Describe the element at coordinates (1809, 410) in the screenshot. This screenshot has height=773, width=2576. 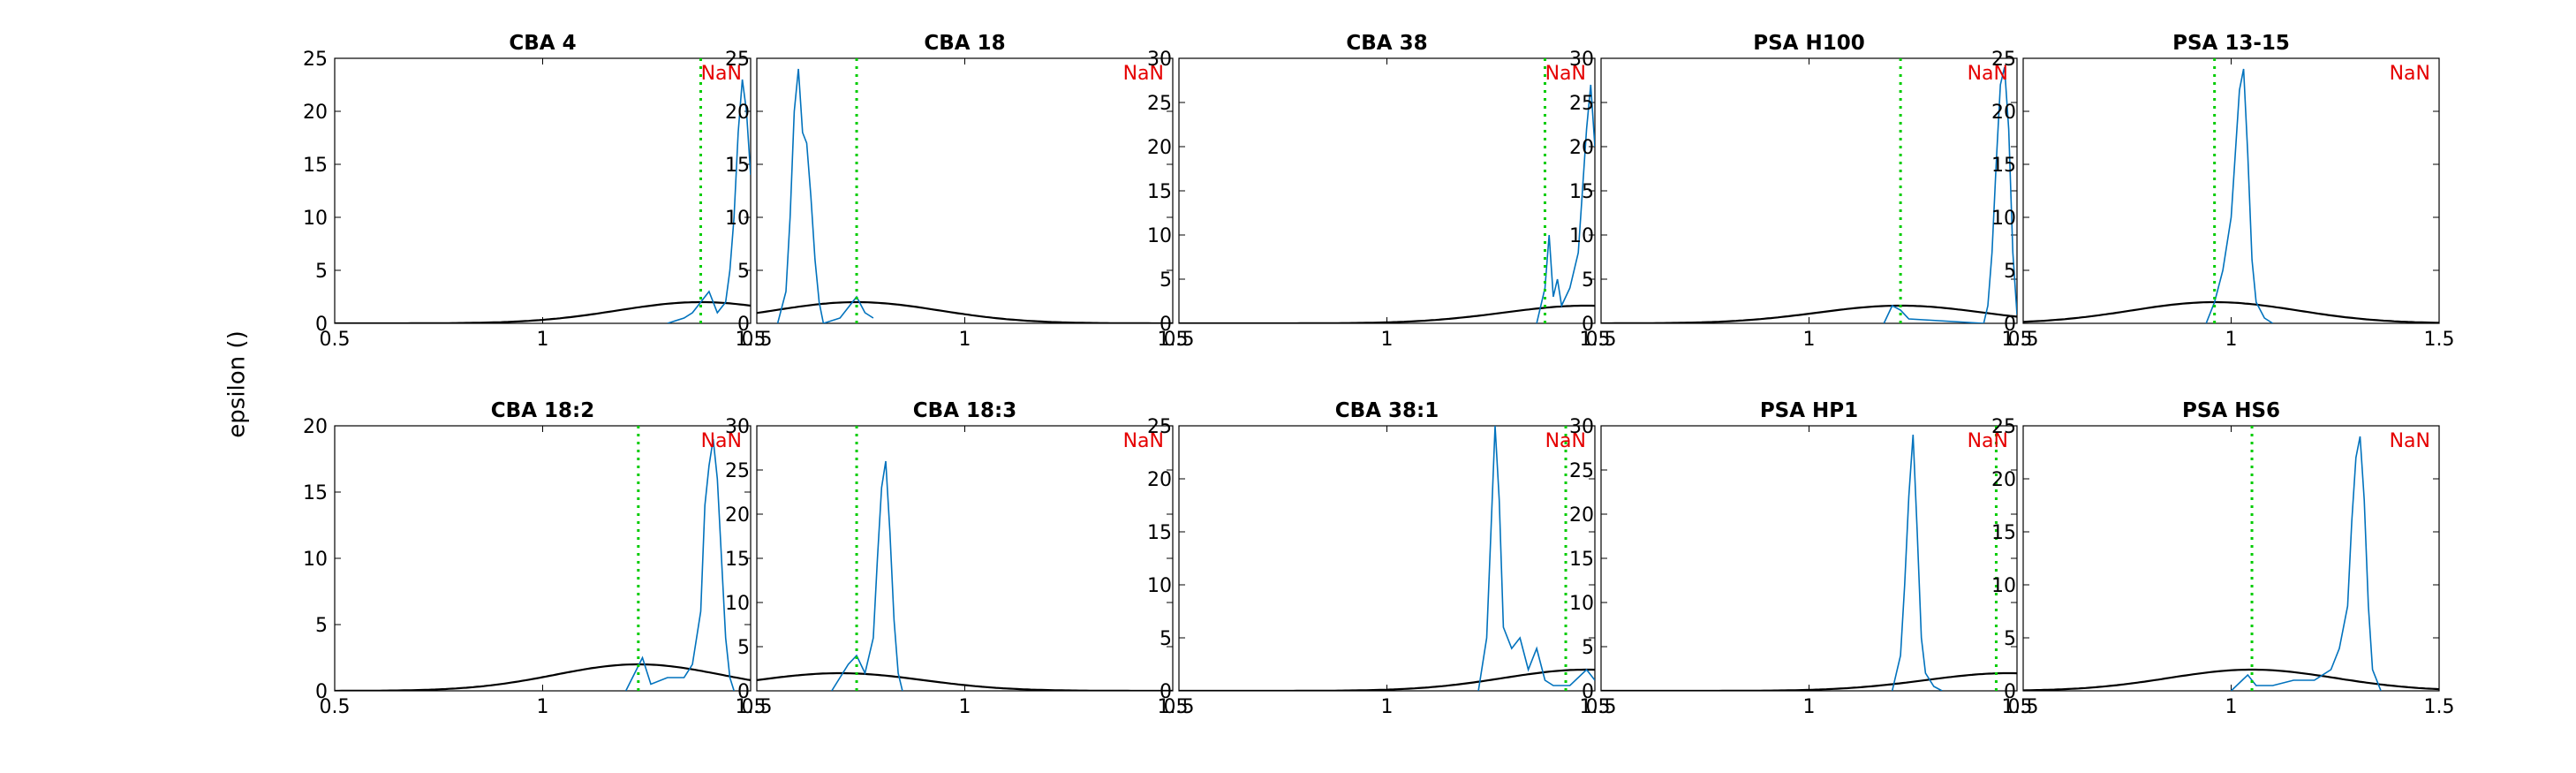
I see `subplot-title: PSA HP1` at that location.